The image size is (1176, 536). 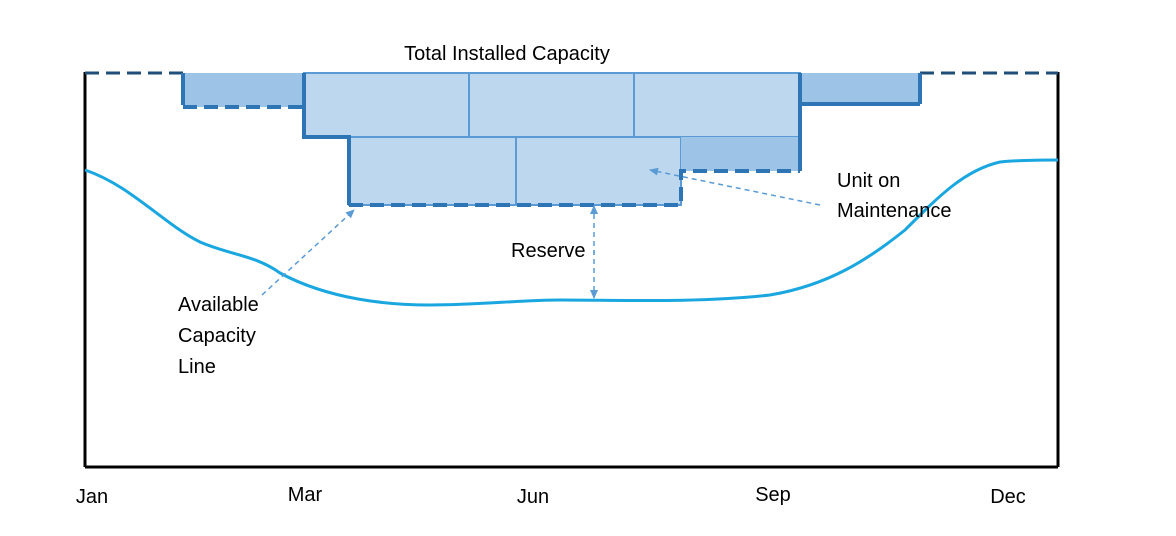 What do you see at coordinates (243, 90) in the screenshot?
I see `maintenance-block-row1-left` at bounding box center [243, 90].